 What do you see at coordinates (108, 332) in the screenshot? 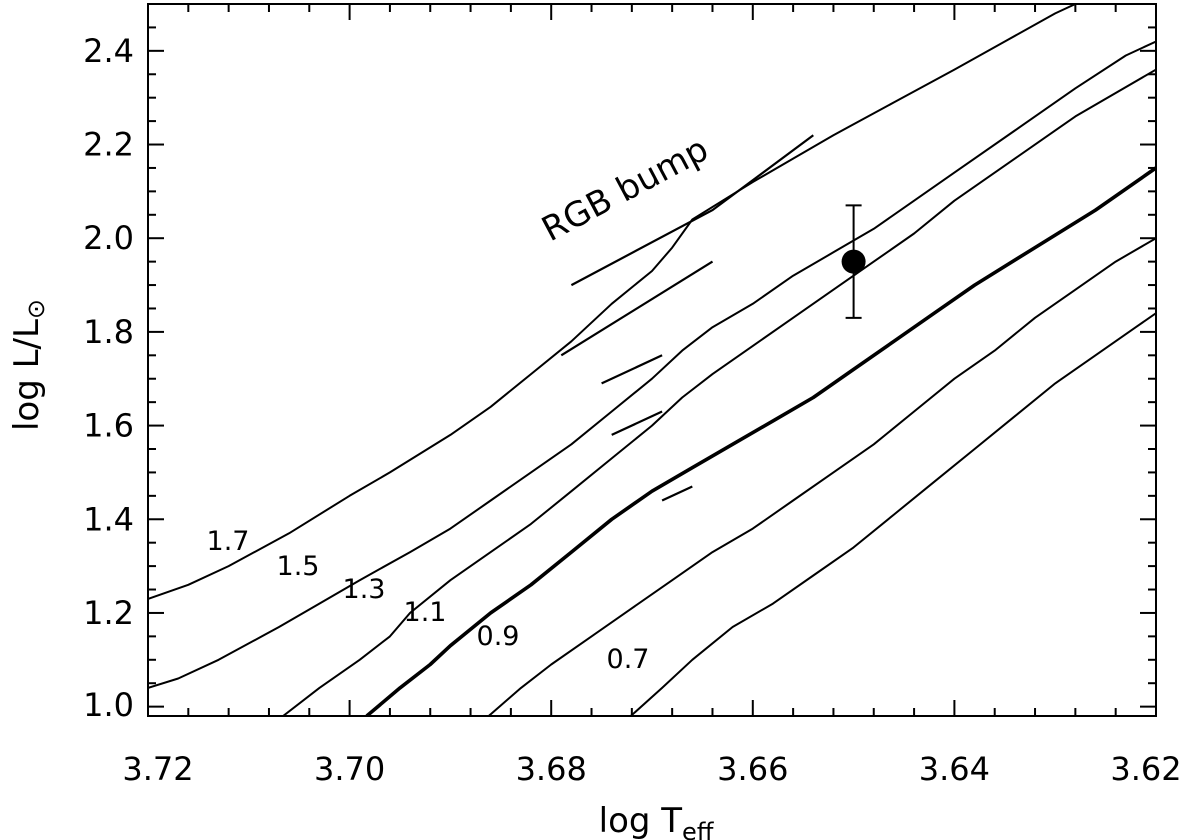
I see `y-tick-label: 1.8` at bounding box center [108, 332].